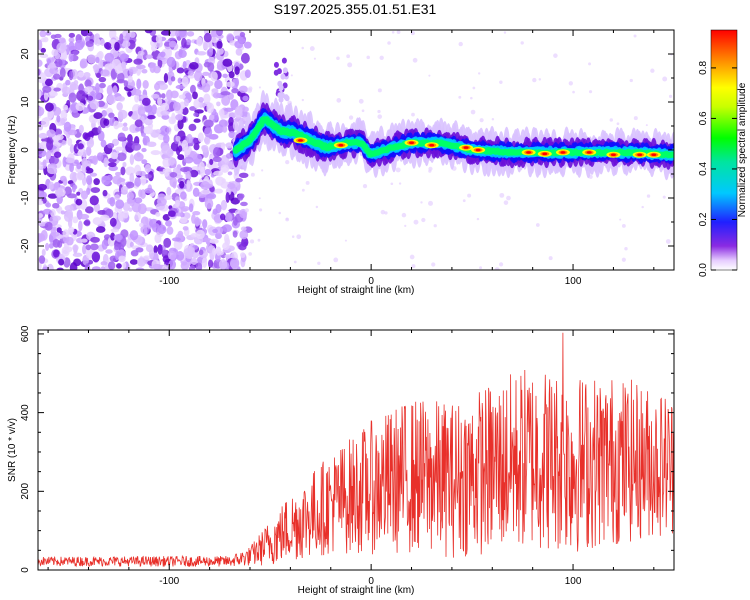  I want to click on colorbar-gradient, so click(724, 150).